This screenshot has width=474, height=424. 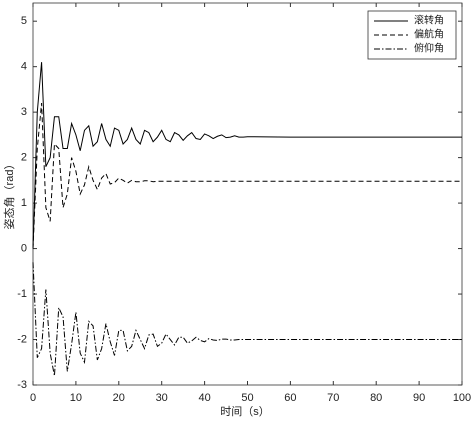 What do you see at coordinates (204, 398) in the screenshot?
I see `x-tick-label: 40` at bounding box center [204, 398].